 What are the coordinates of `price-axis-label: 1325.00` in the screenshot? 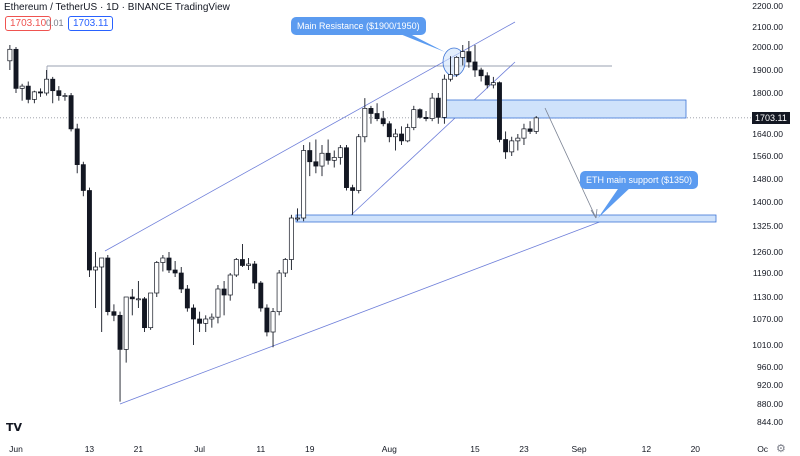 It's located at (767, 226).